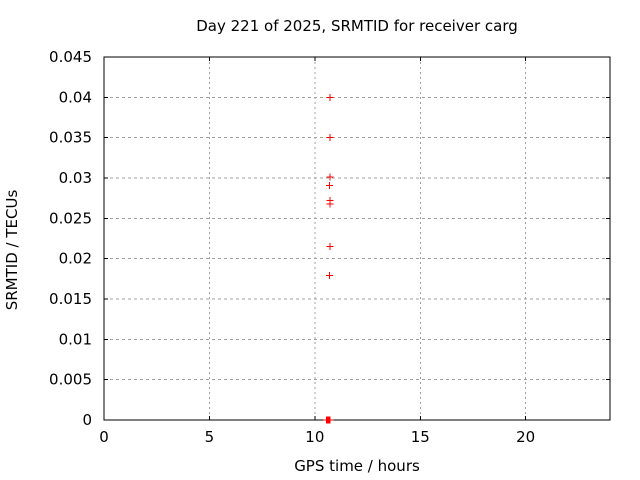 This screenshot has height=480, width=640. Describe the element at coordinates (420, 437) in the screenshot. I see `x-tick-label: 15` at that location.